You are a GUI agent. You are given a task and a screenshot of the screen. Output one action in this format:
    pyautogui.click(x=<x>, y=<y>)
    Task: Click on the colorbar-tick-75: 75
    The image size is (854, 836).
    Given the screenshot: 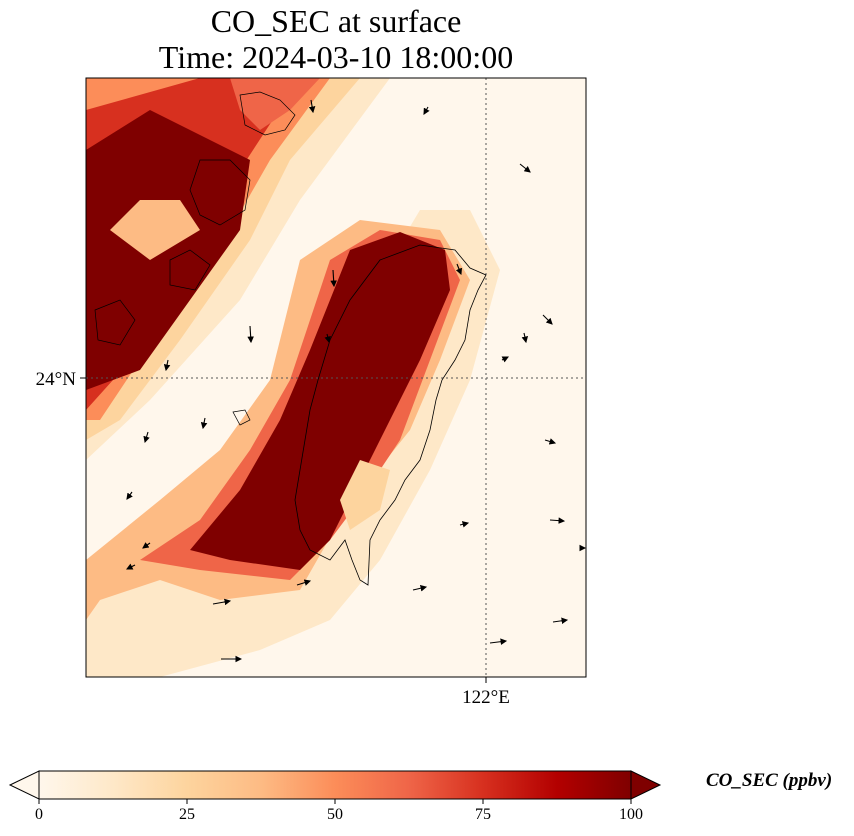 What is the action you would take?
    pyautogui.click(x=483, y=814)
    